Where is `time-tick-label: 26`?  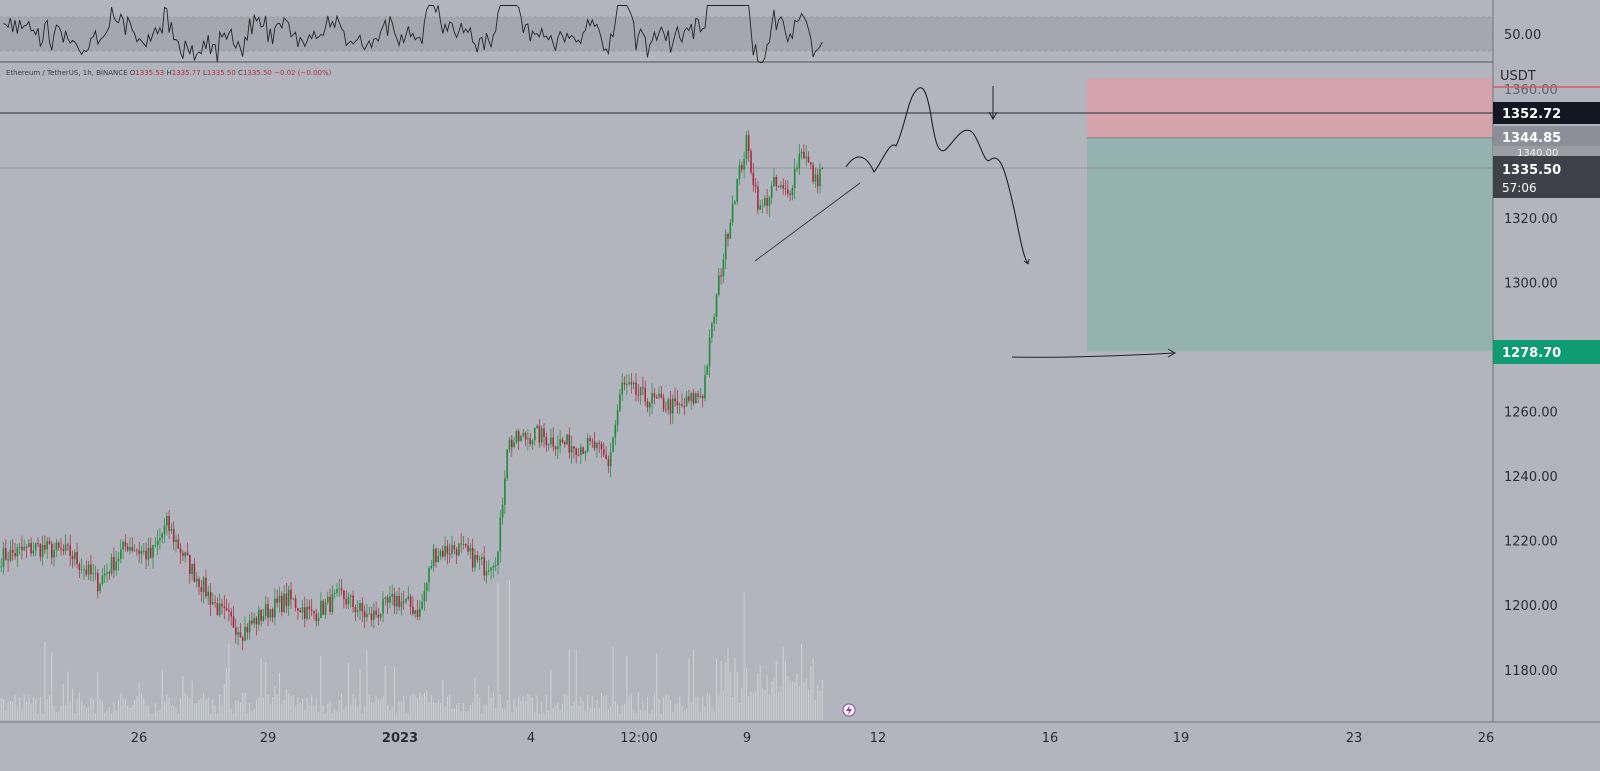 time-tick-label: 26 is located at coordinates (139, 738).